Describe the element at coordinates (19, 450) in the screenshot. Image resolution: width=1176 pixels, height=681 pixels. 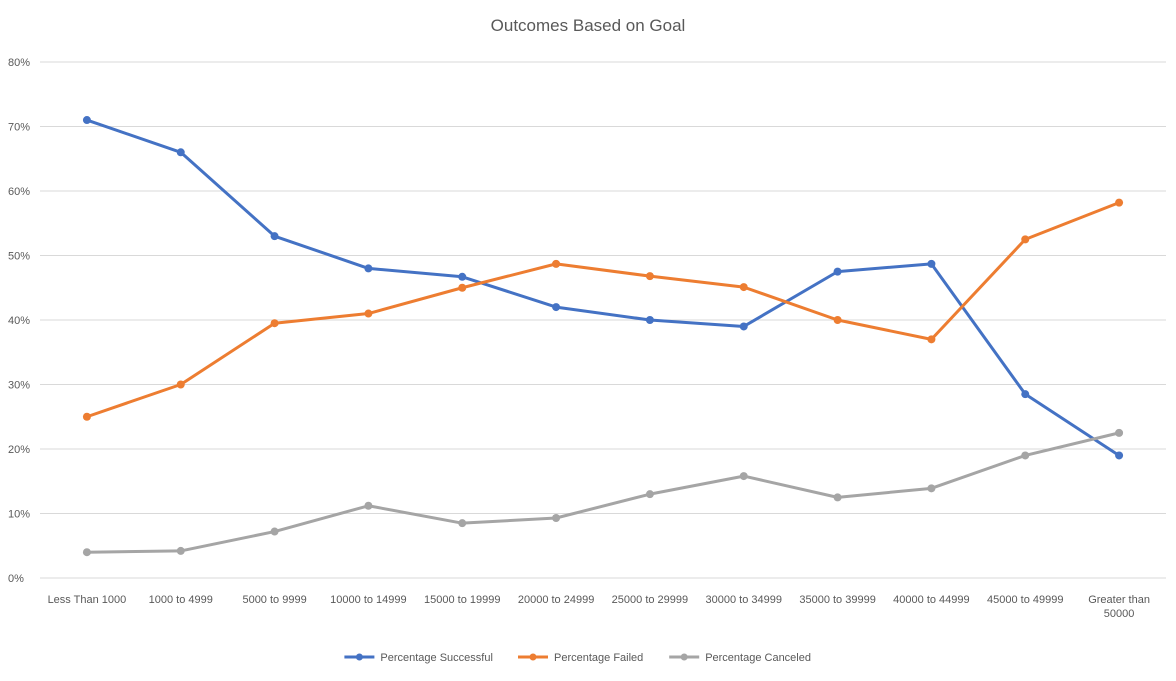
I see `y-tick-label: 20%` at that location.